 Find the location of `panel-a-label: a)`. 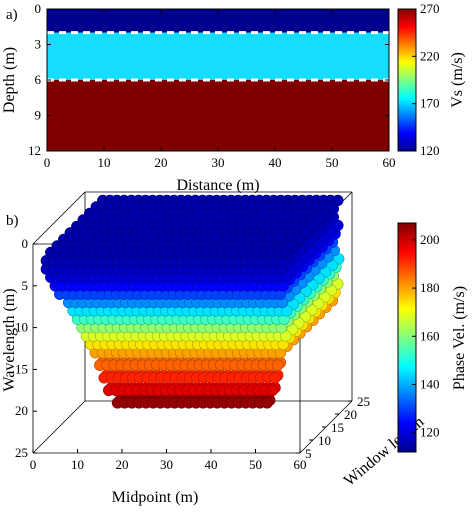

panel-a-label: a) is located at coordinates (12, 15).